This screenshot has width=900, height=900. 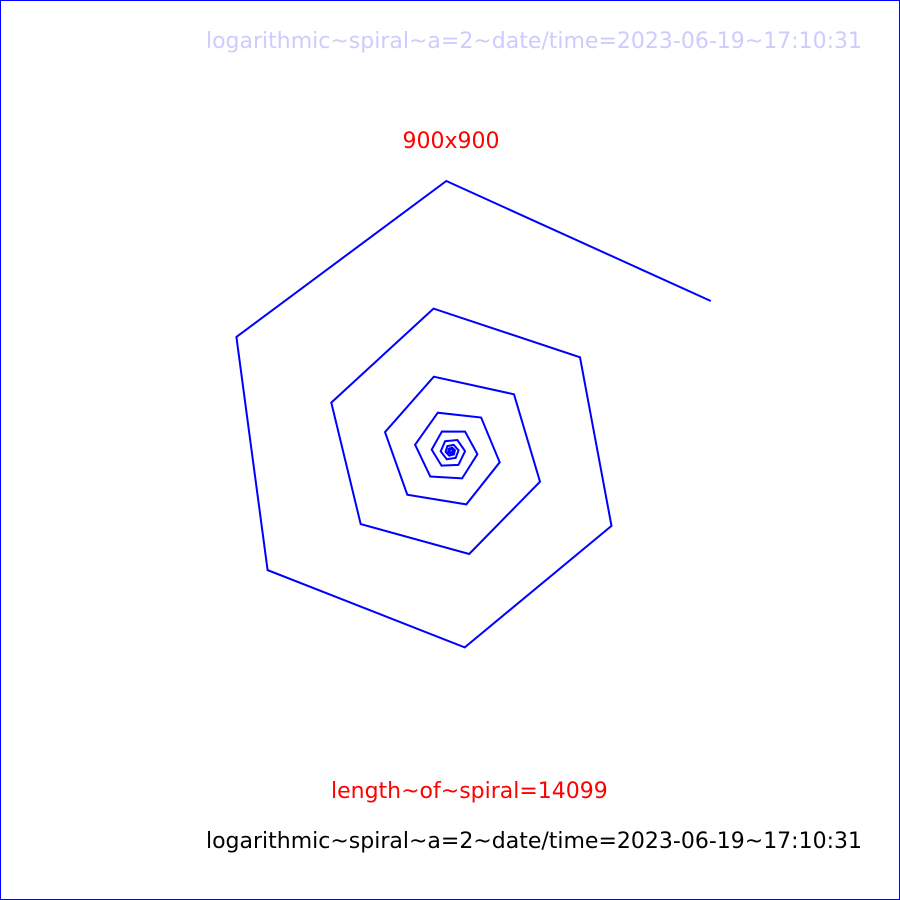 What do you see at coordinates (451, 141) in the screenshot?
I see `canvas-size-label: 900x900` at bounding box center [451, 141].